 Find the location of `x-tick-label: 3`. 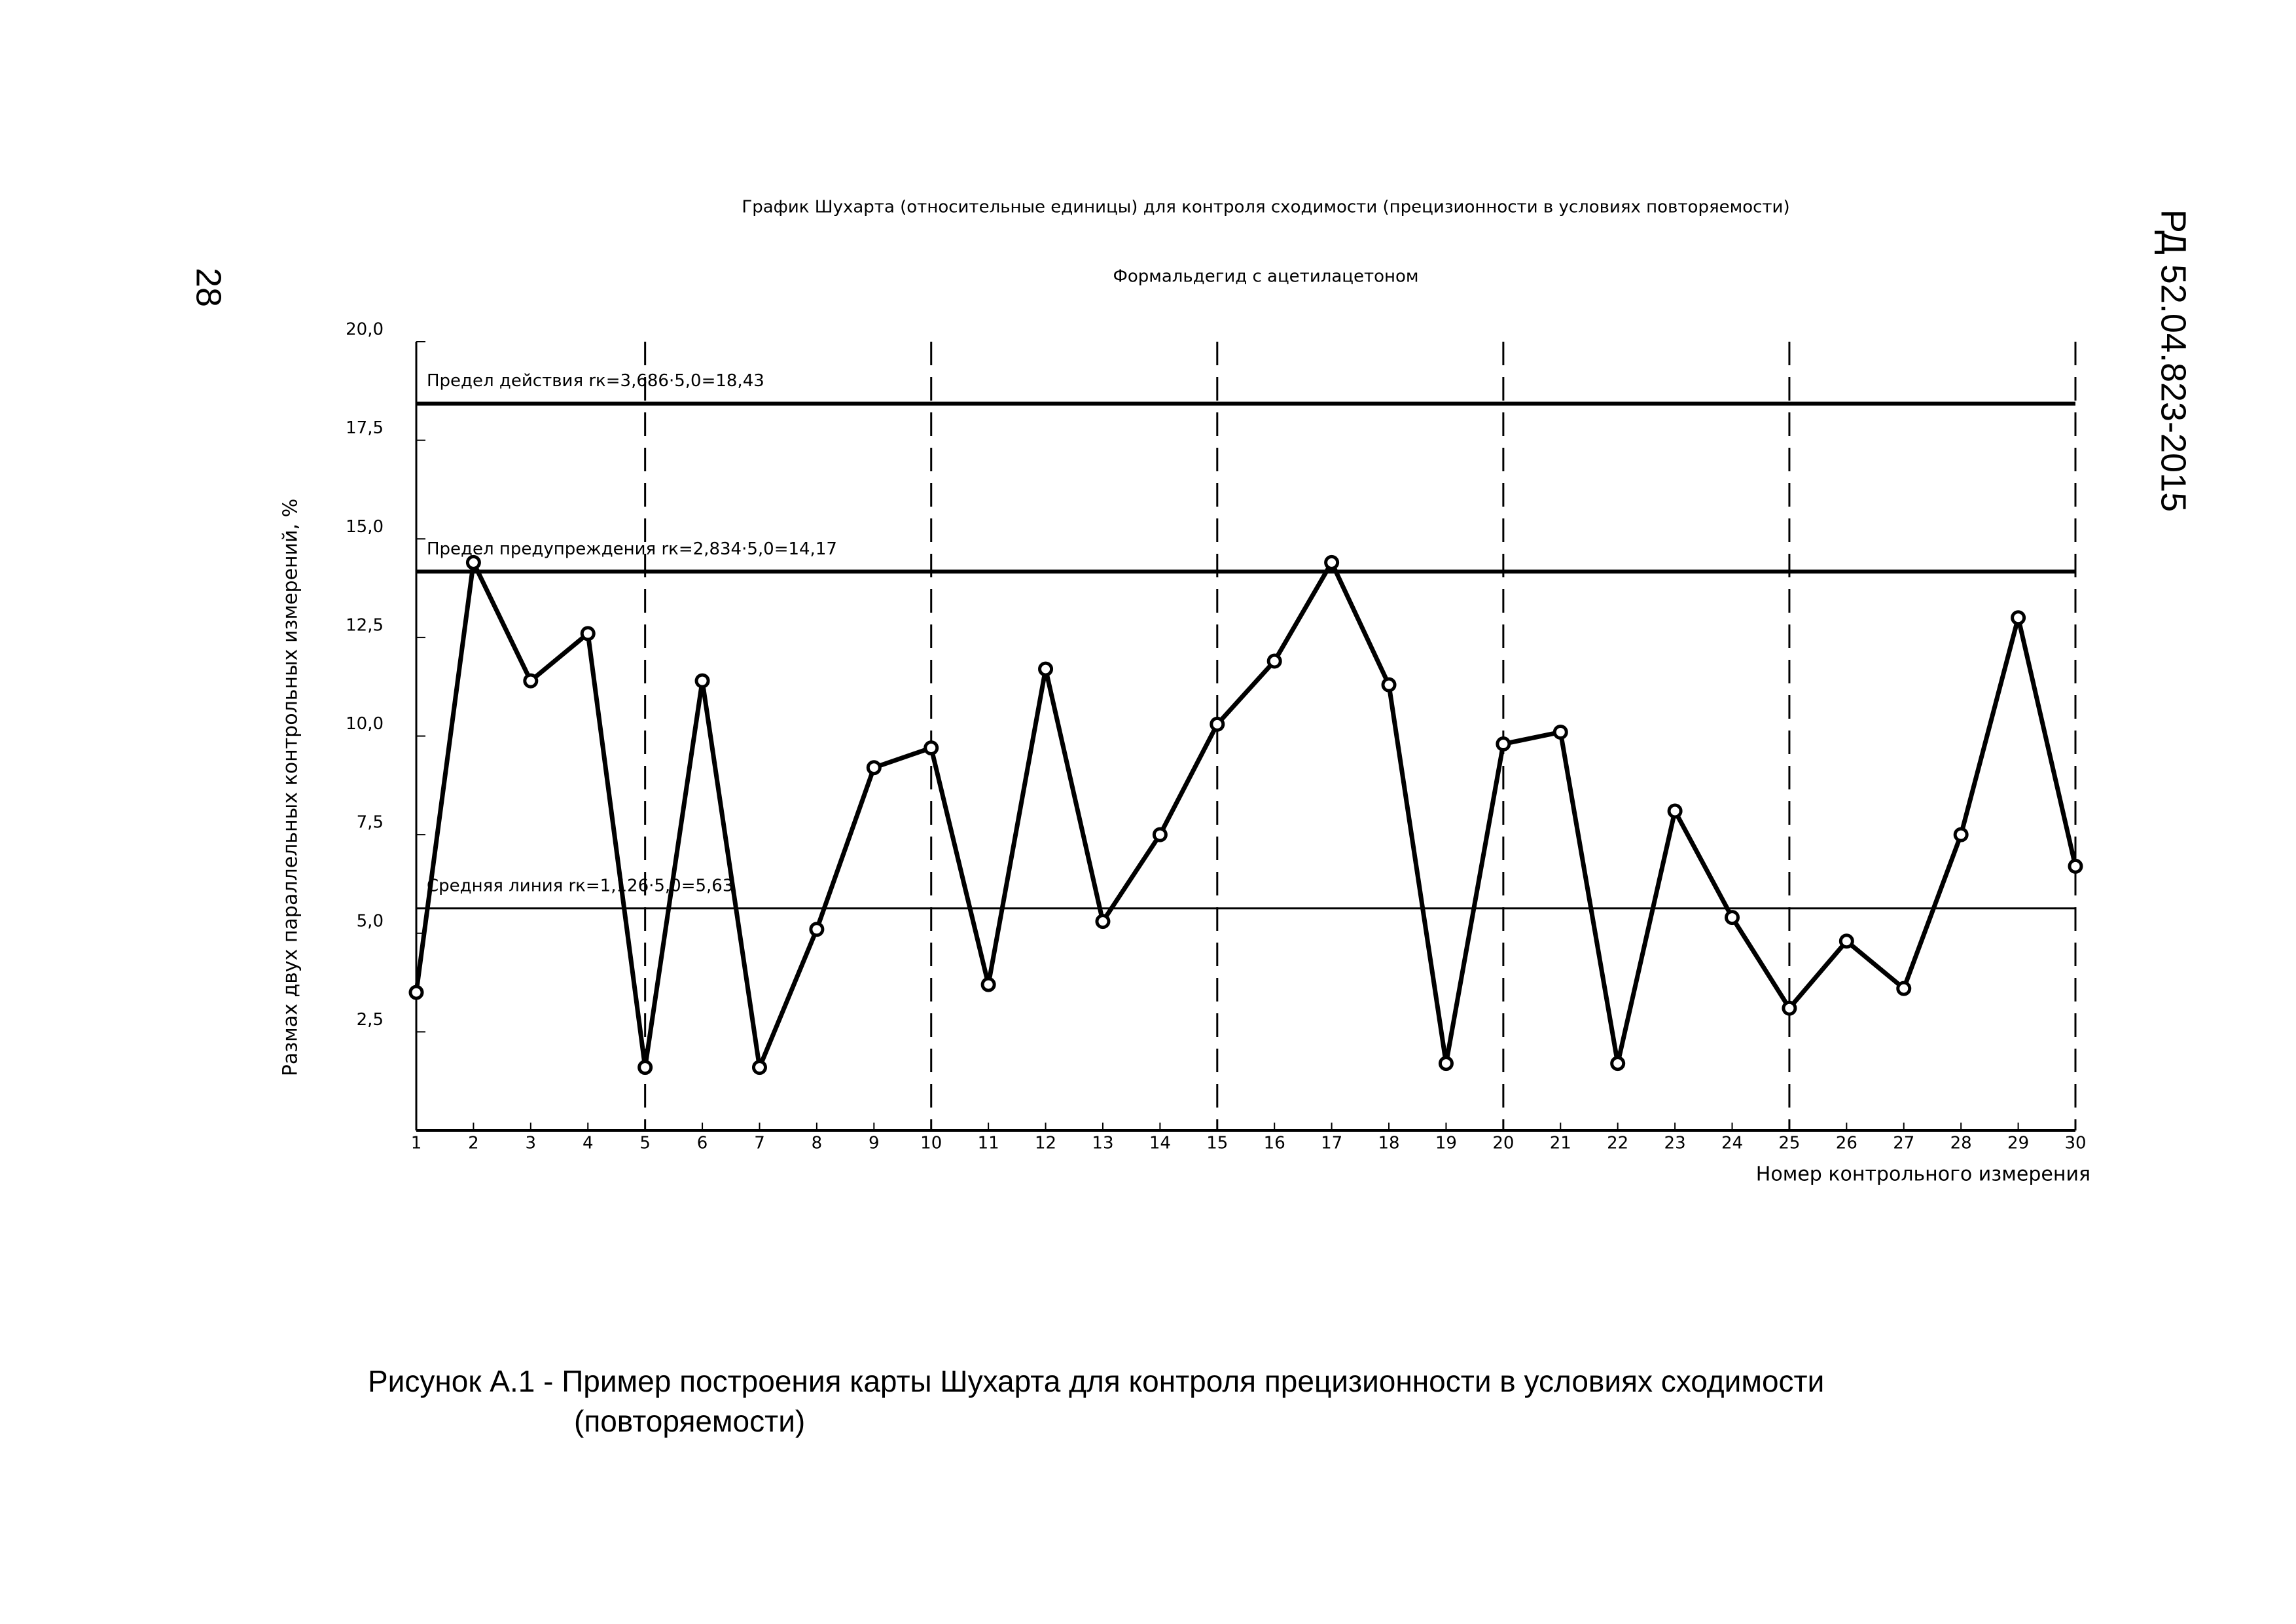

x-tick-label: 3 is located at coordinates (531, 1143).